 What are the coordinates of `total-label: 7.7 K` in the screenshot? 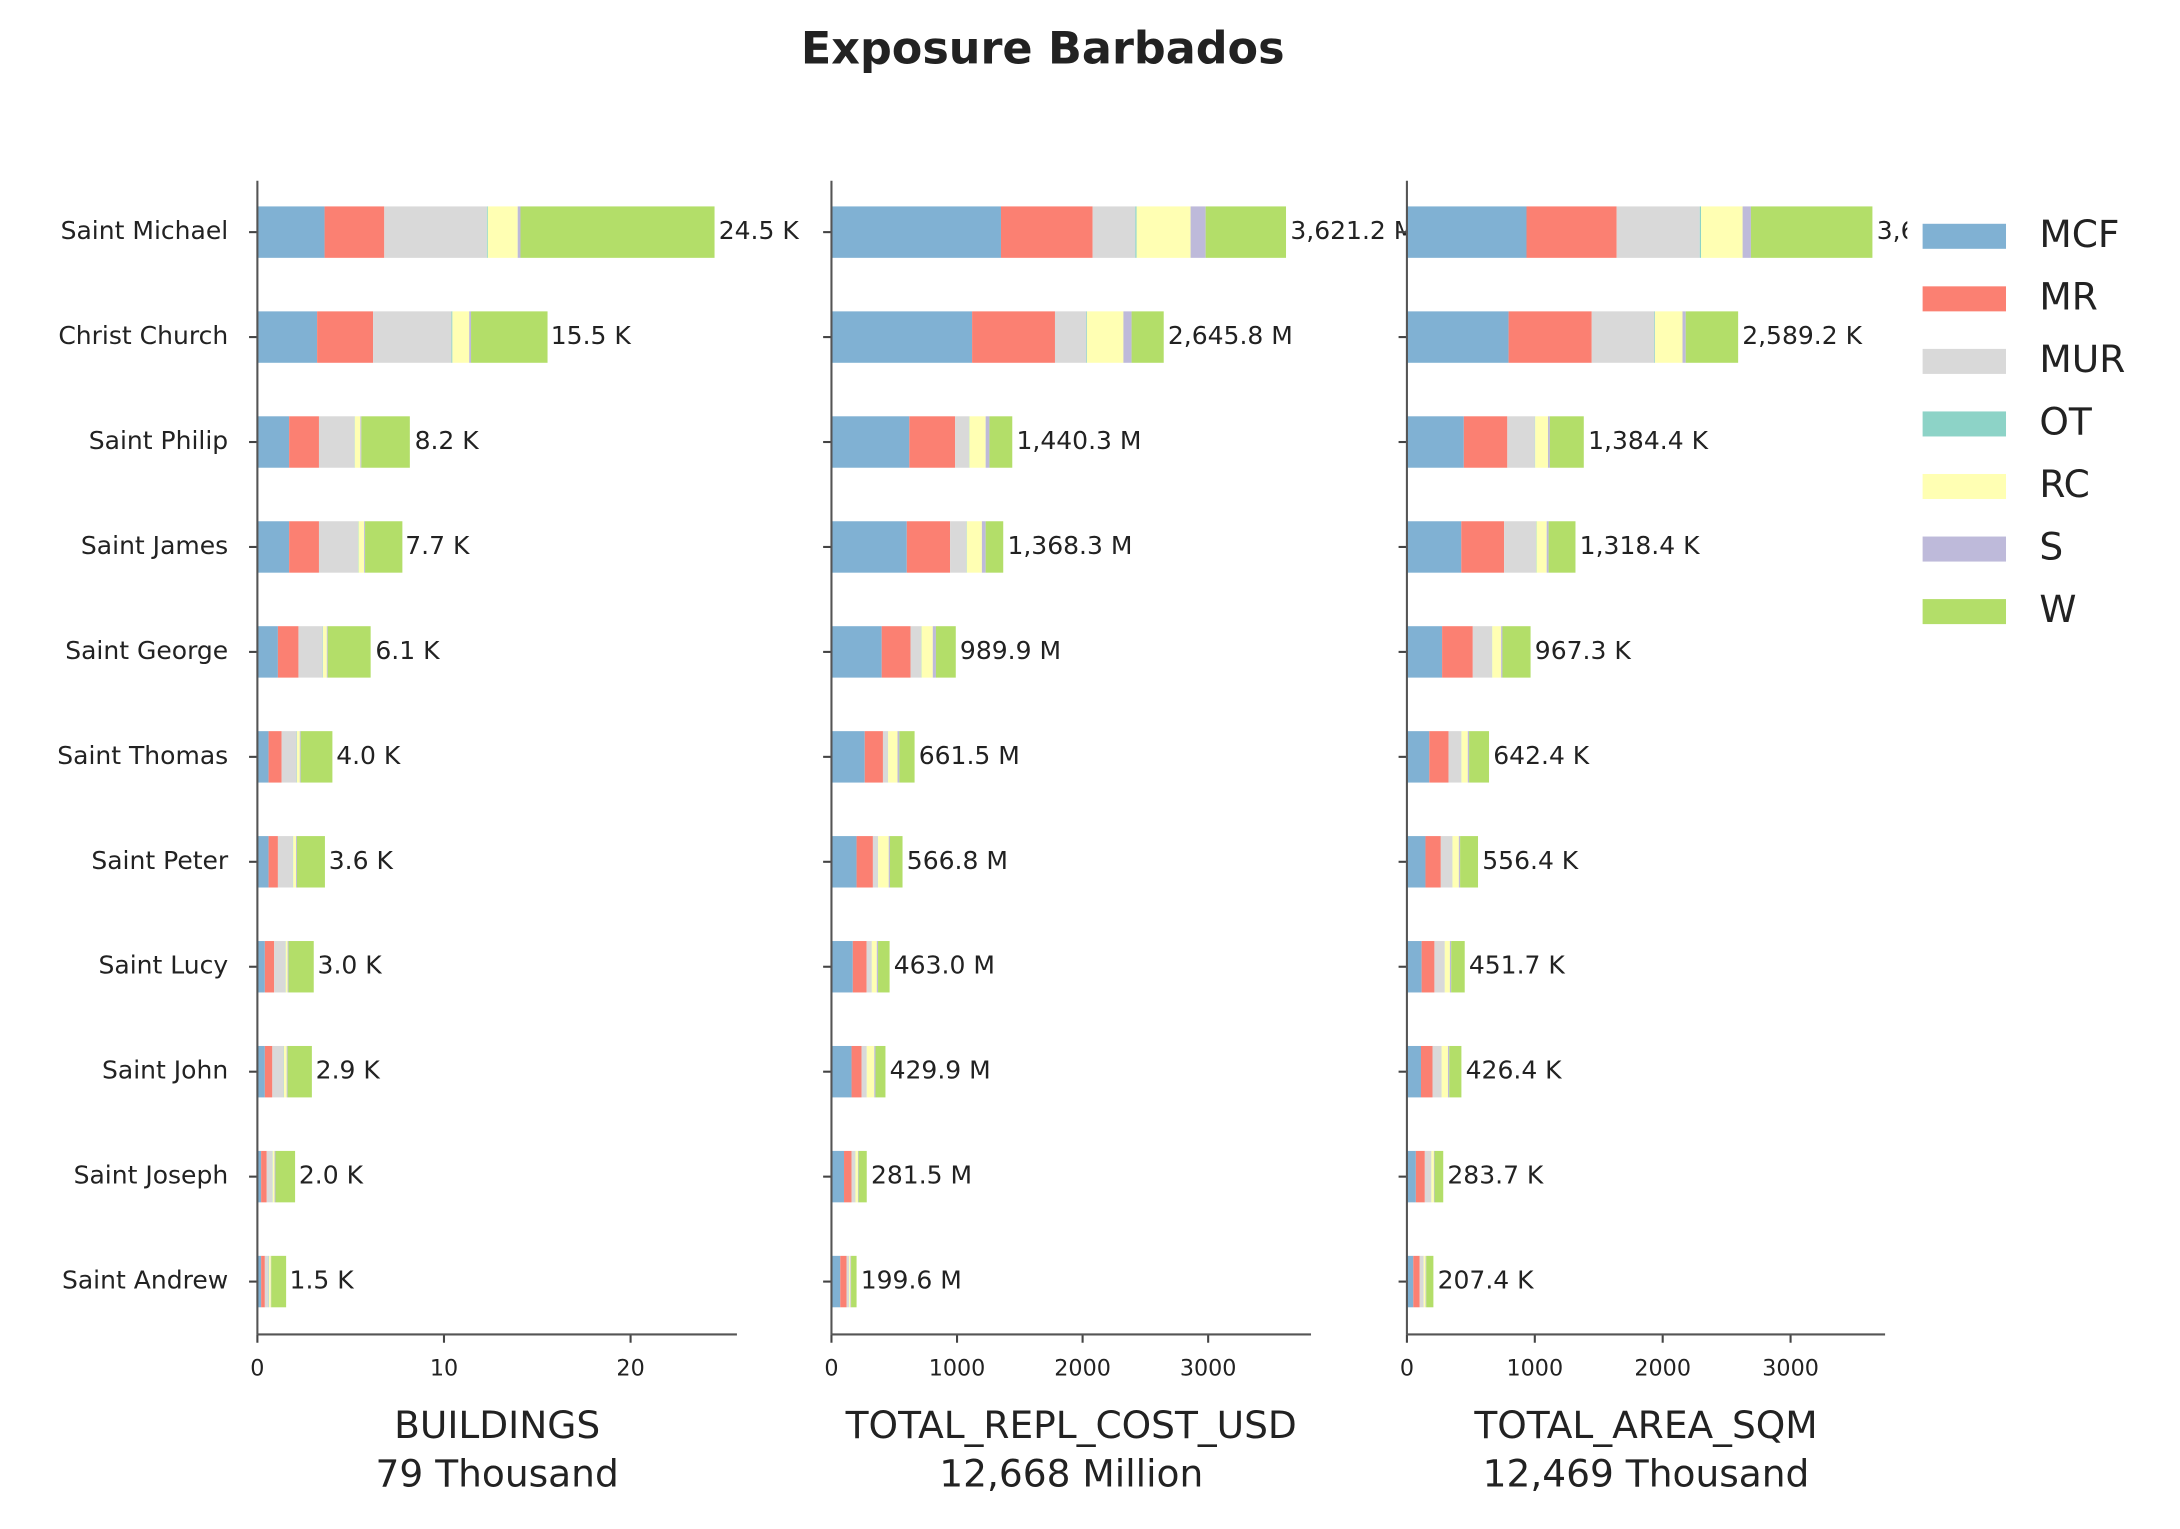 It's located at (437, 545).